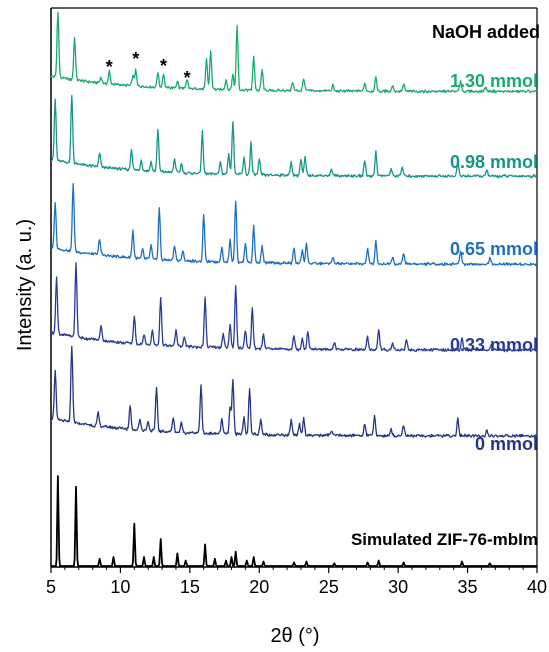  I want to click on asterisk-markers: * * * *, so click(148, 68).